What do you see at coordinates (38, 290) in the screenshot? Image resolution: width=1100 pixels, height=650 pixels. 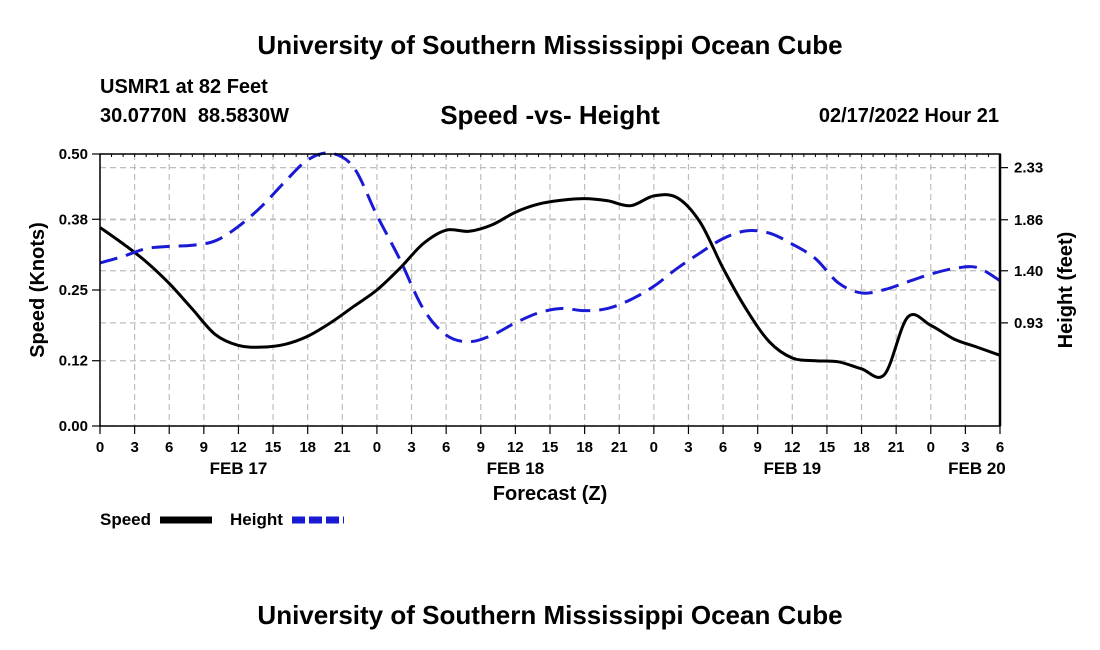 I see `y-axis-left-label: Speed (Knots)` at bounding box center [38, 290].